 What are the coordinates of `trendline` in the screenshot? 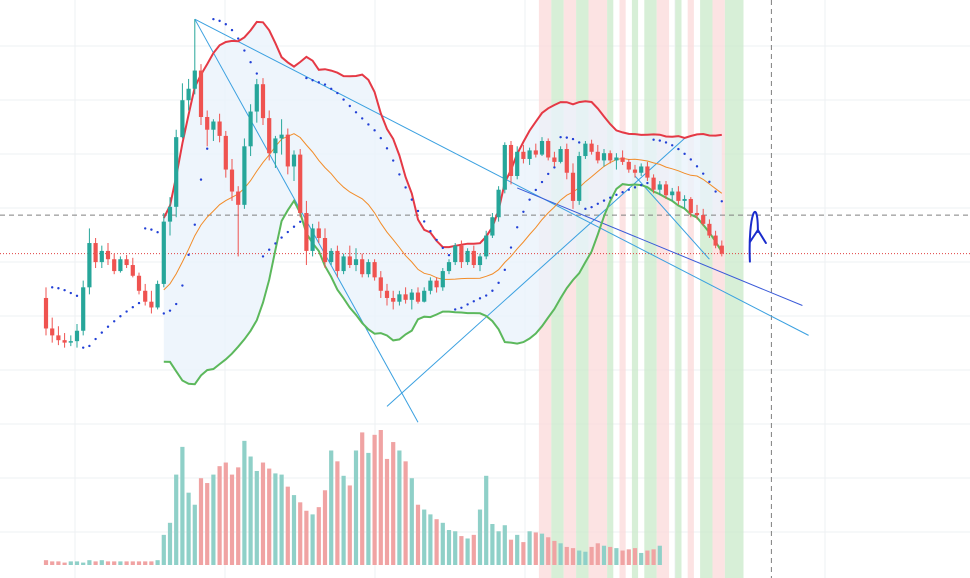 It's located at (660, 246).